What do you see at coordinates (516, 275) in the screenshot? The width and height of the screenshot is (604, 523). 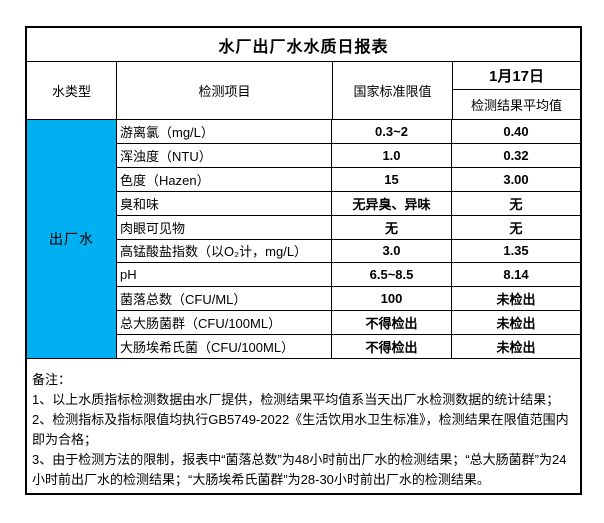 I see `result-cell: 8.14` at bounding box center [516, 275].